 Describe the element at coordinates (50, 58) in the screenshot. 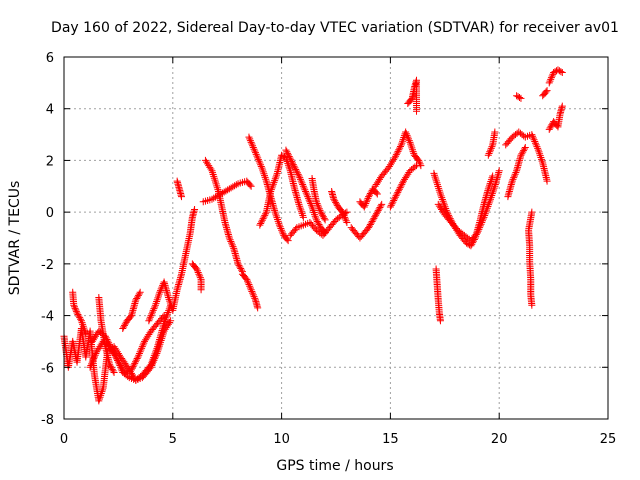

I see `y-tick-label: 6` at that location.